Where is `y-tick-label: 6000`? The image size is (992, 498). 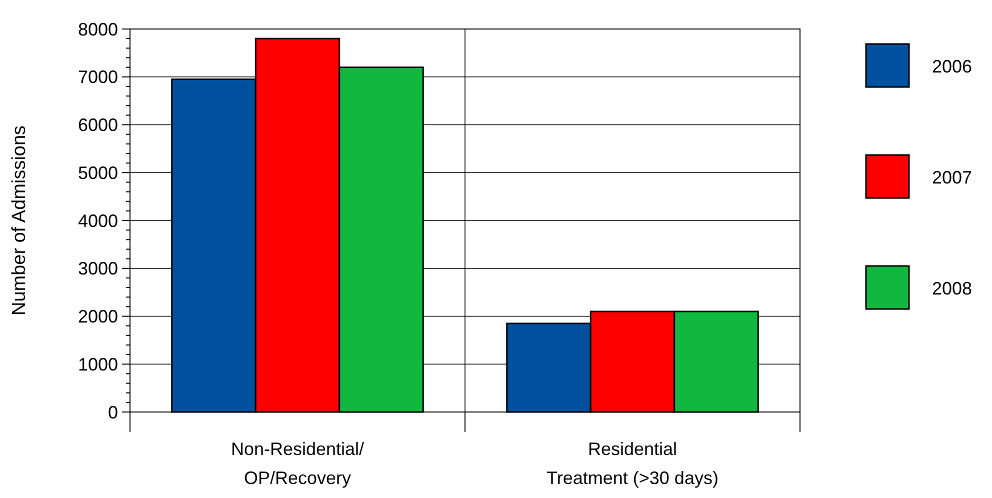
y-tick-label: 6000 is located at coordinates (98, 125).